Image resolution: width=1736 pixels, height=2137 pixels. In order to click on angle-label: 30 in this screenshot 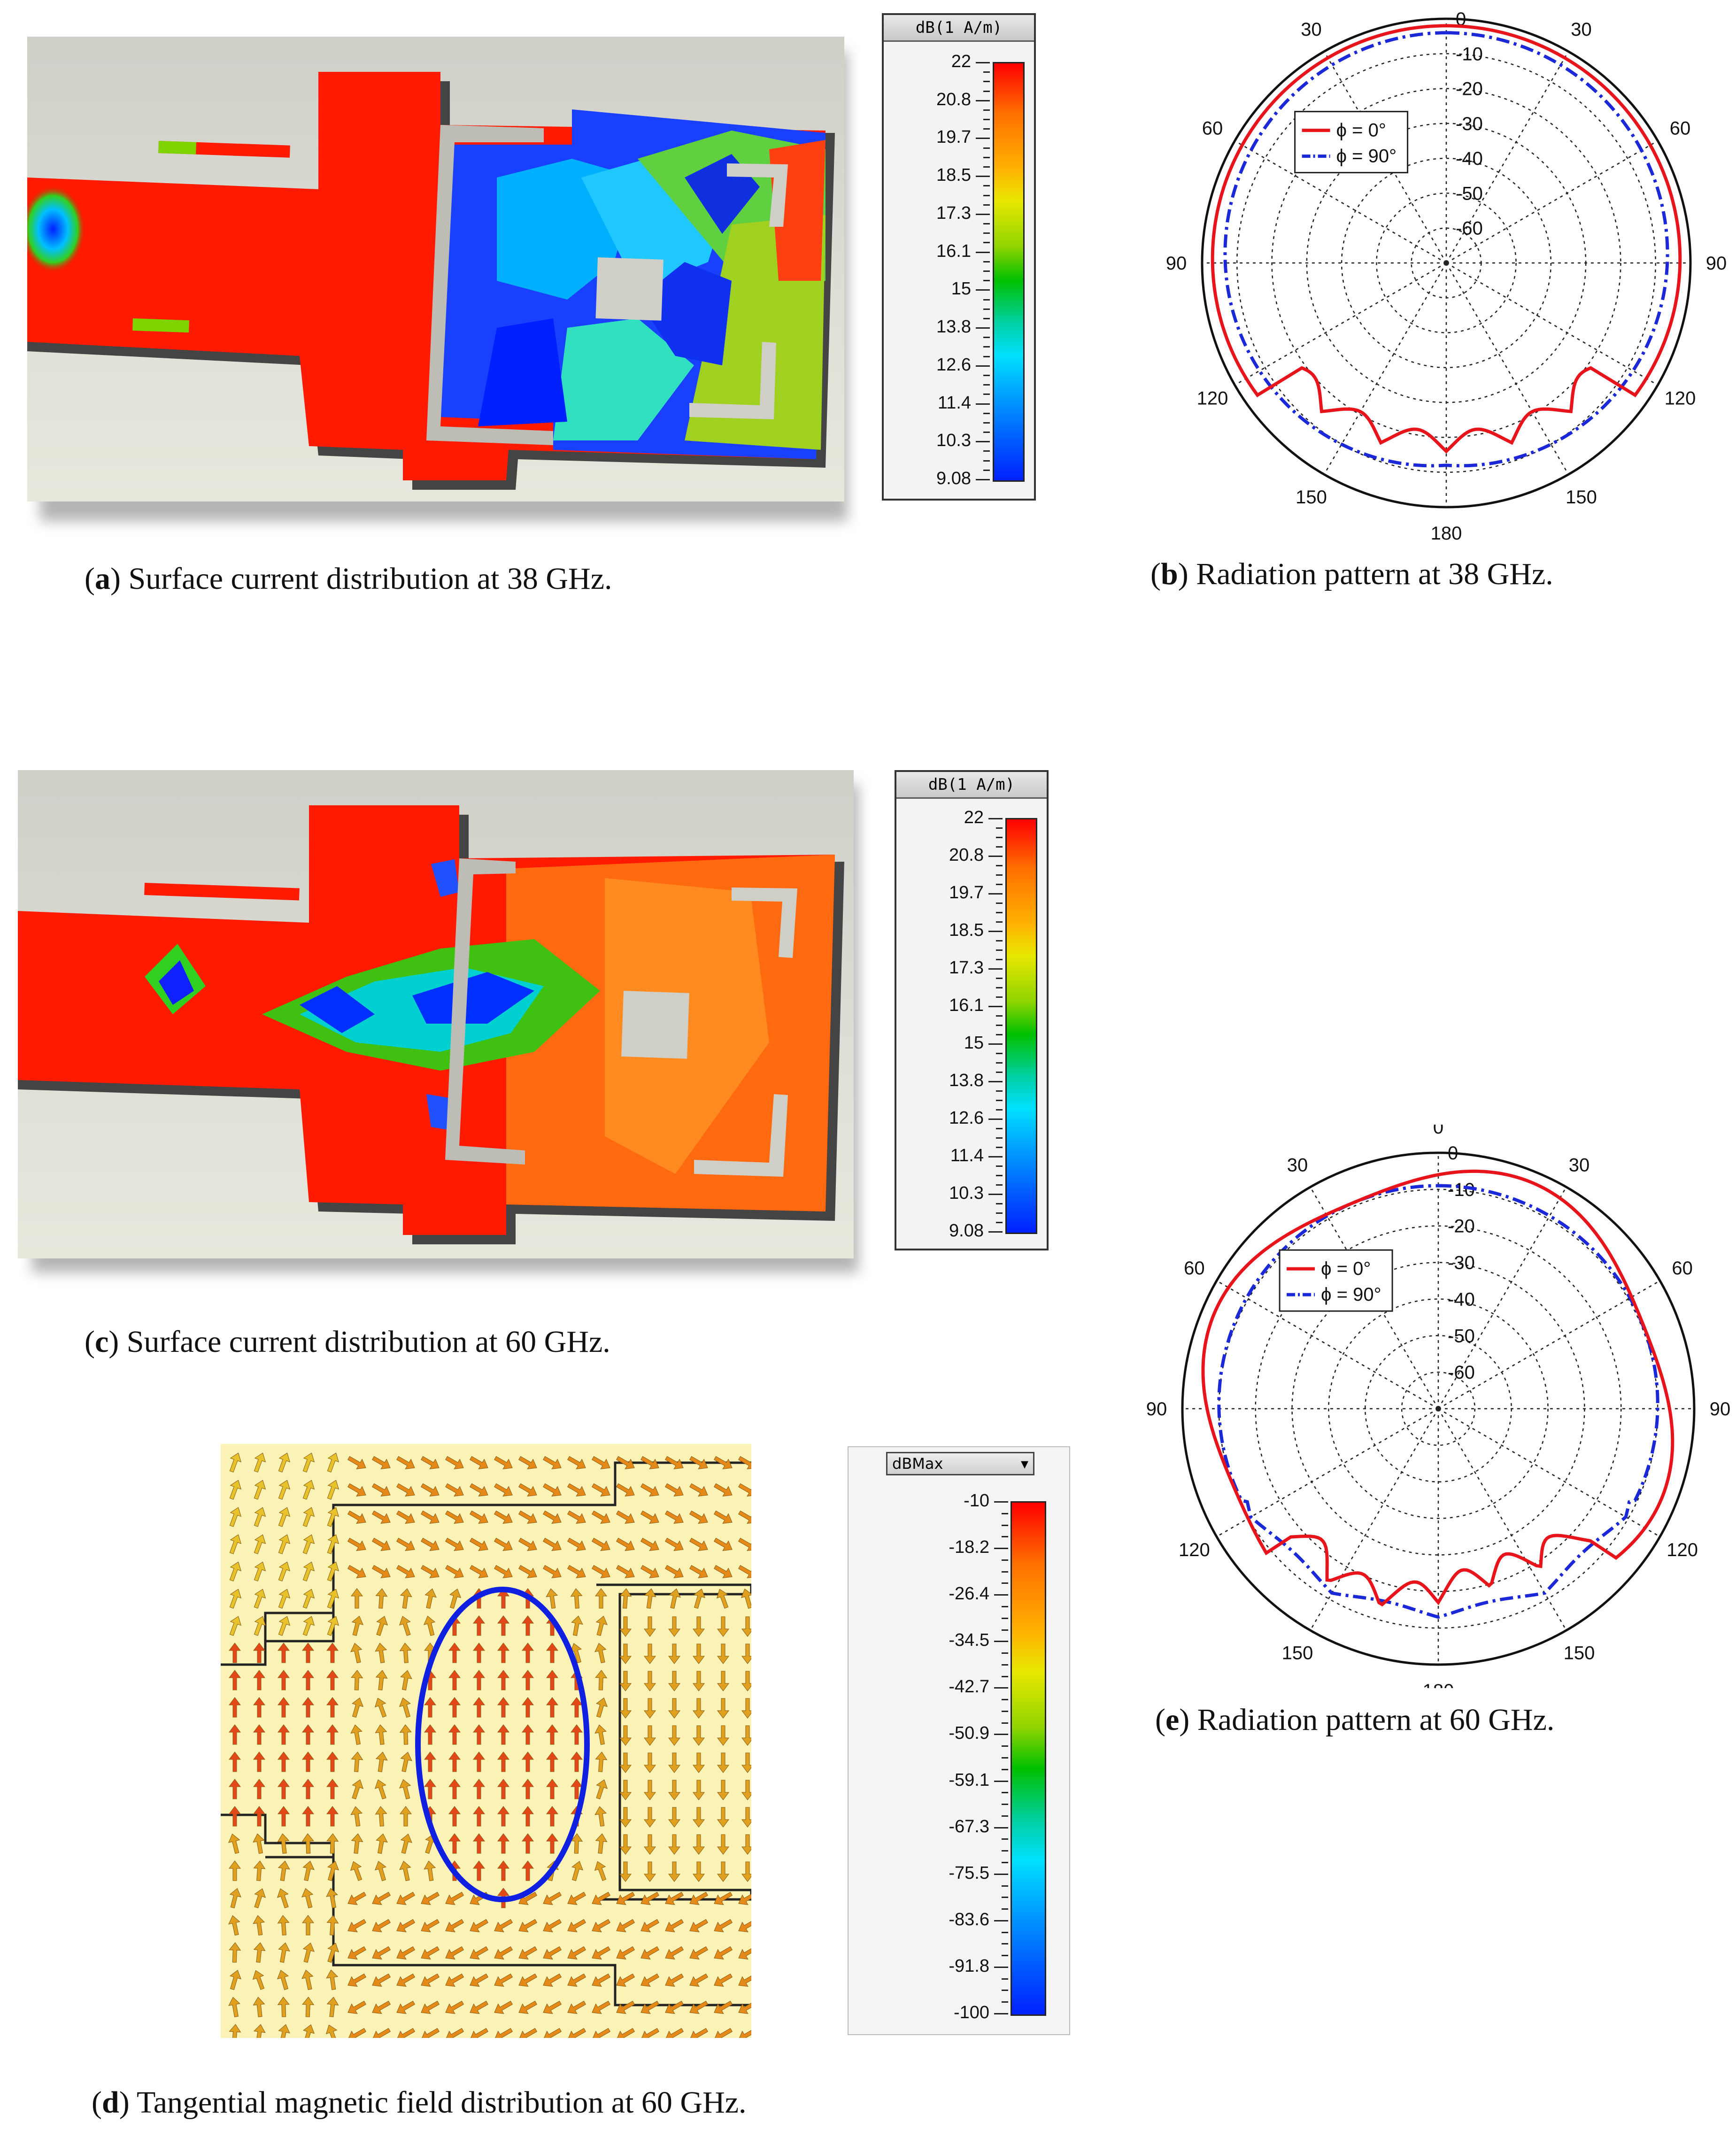, I will do `click(1579, 1165)`.